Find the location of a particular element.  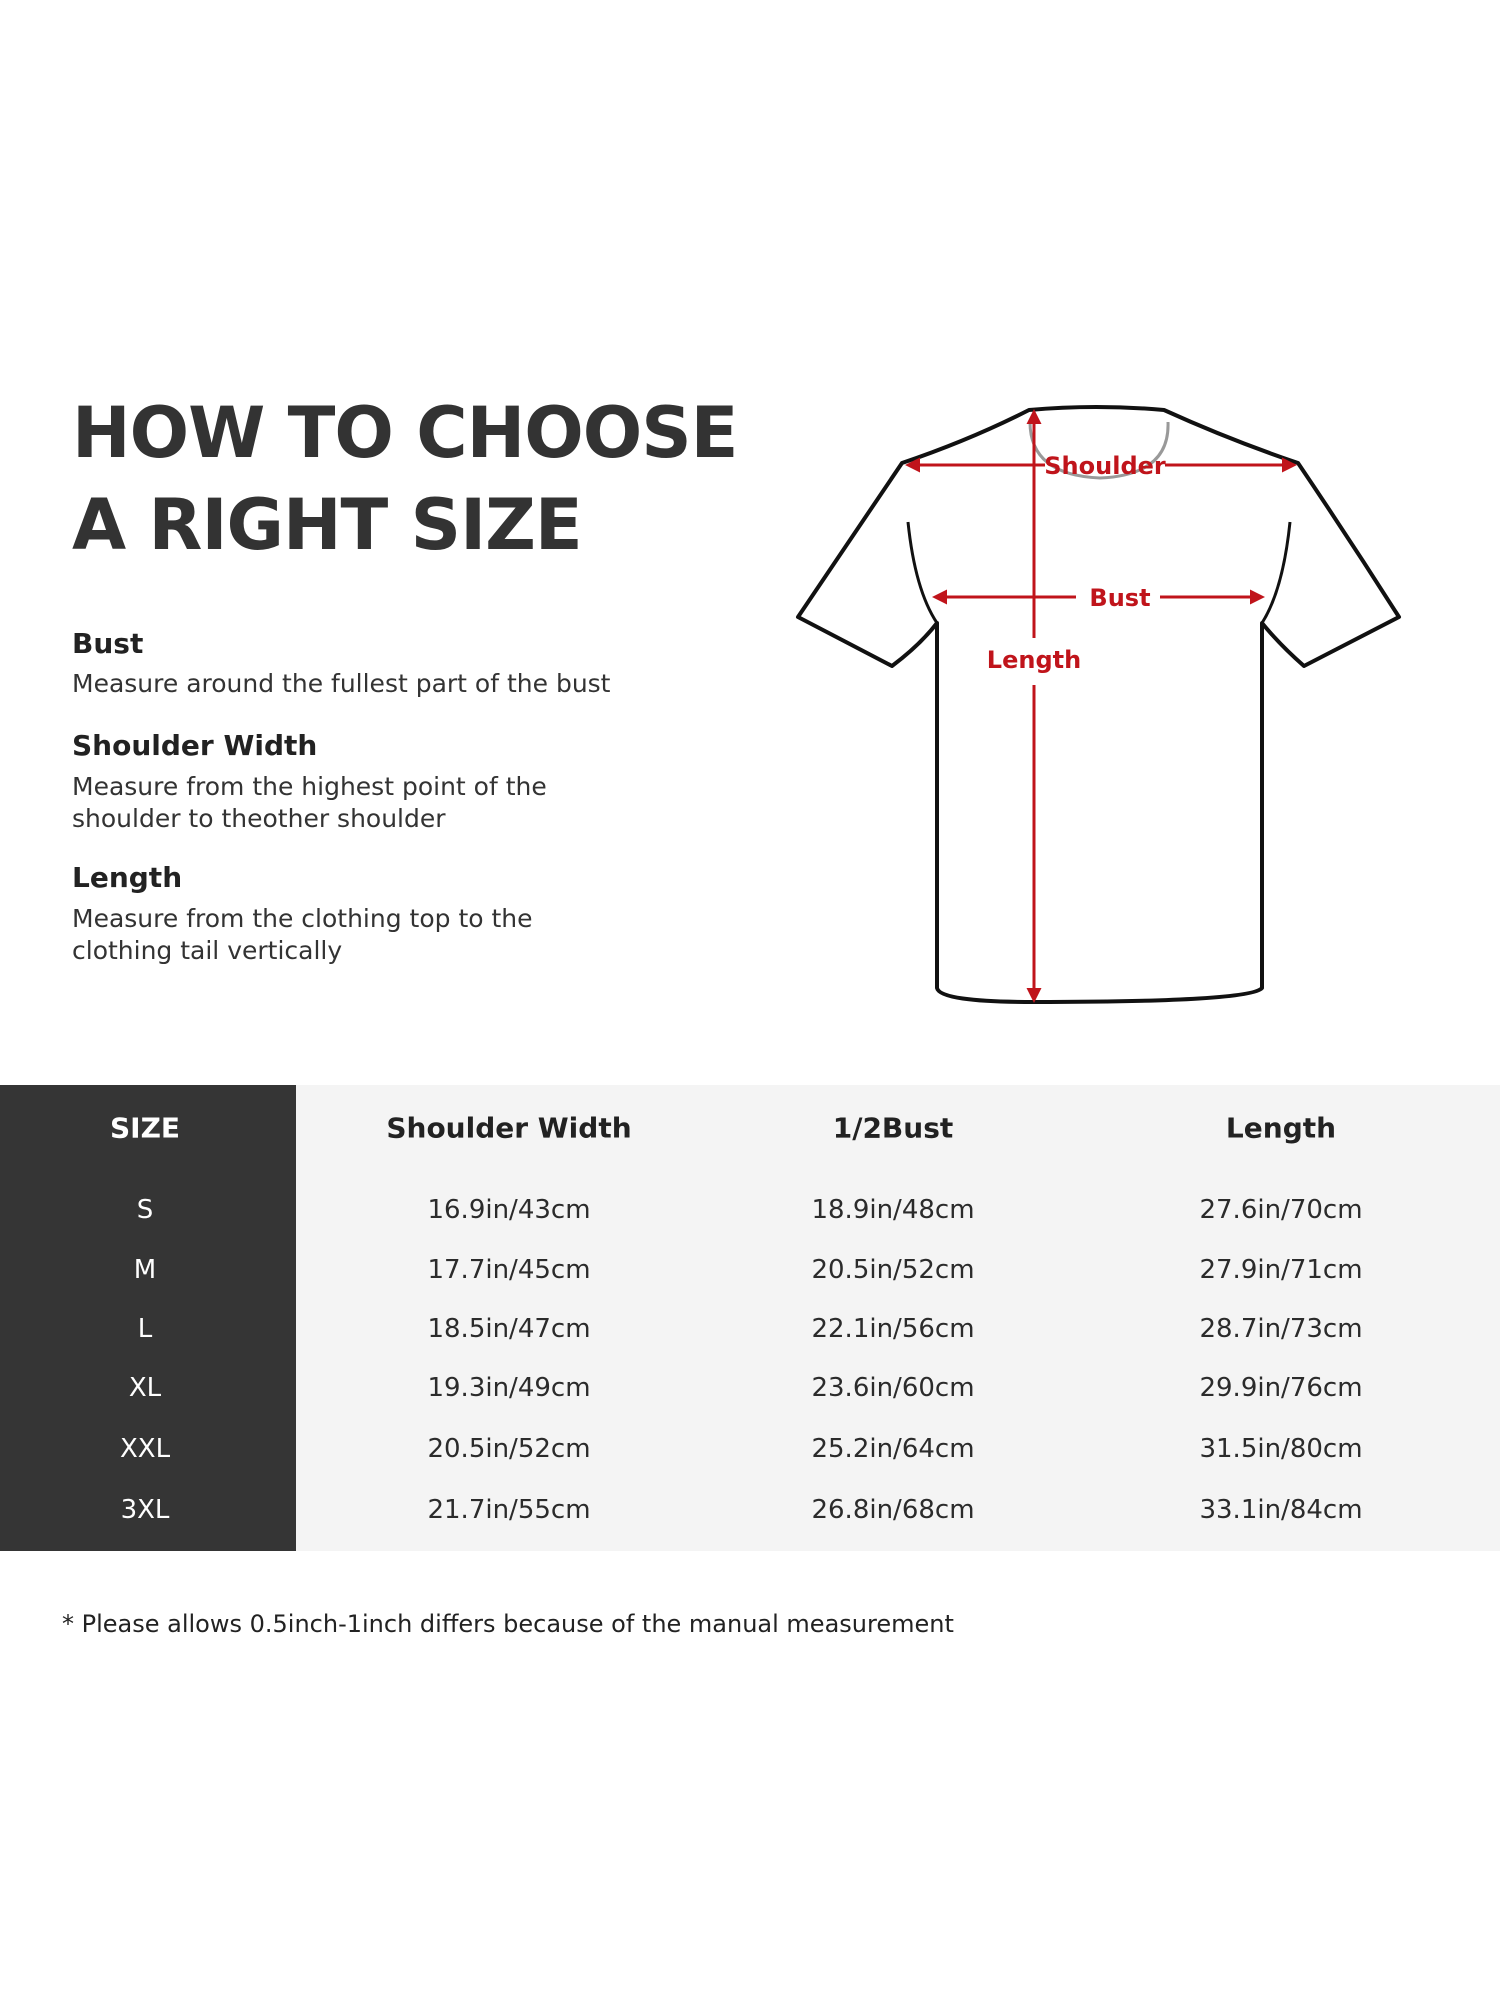

table-header: Shoulder Width is located at coordinates (509, 1128).